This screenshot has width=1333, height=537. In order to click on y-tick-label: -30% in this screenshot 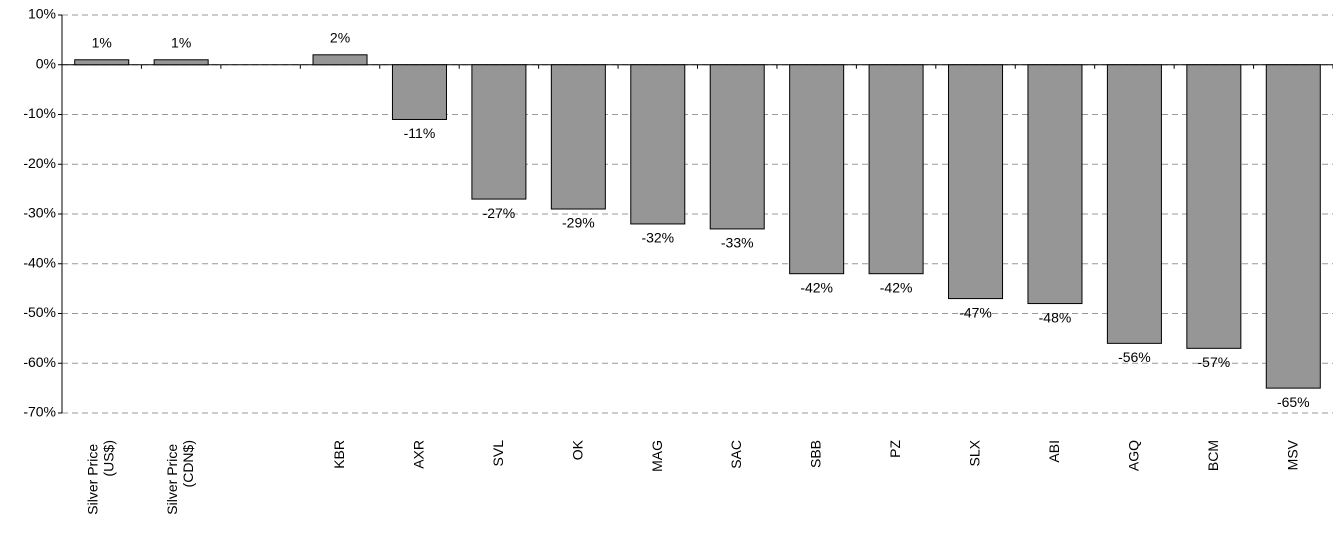, I will do `click(39, 213)`.